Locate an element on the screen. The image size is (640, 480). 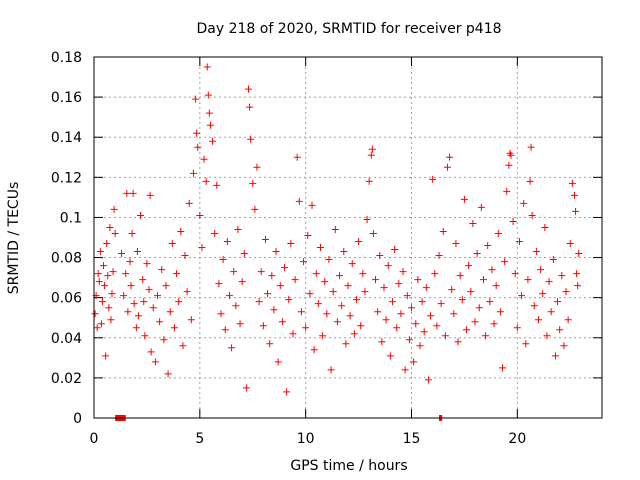
x-tick-label: 5 is located at coordinates (199, 439).